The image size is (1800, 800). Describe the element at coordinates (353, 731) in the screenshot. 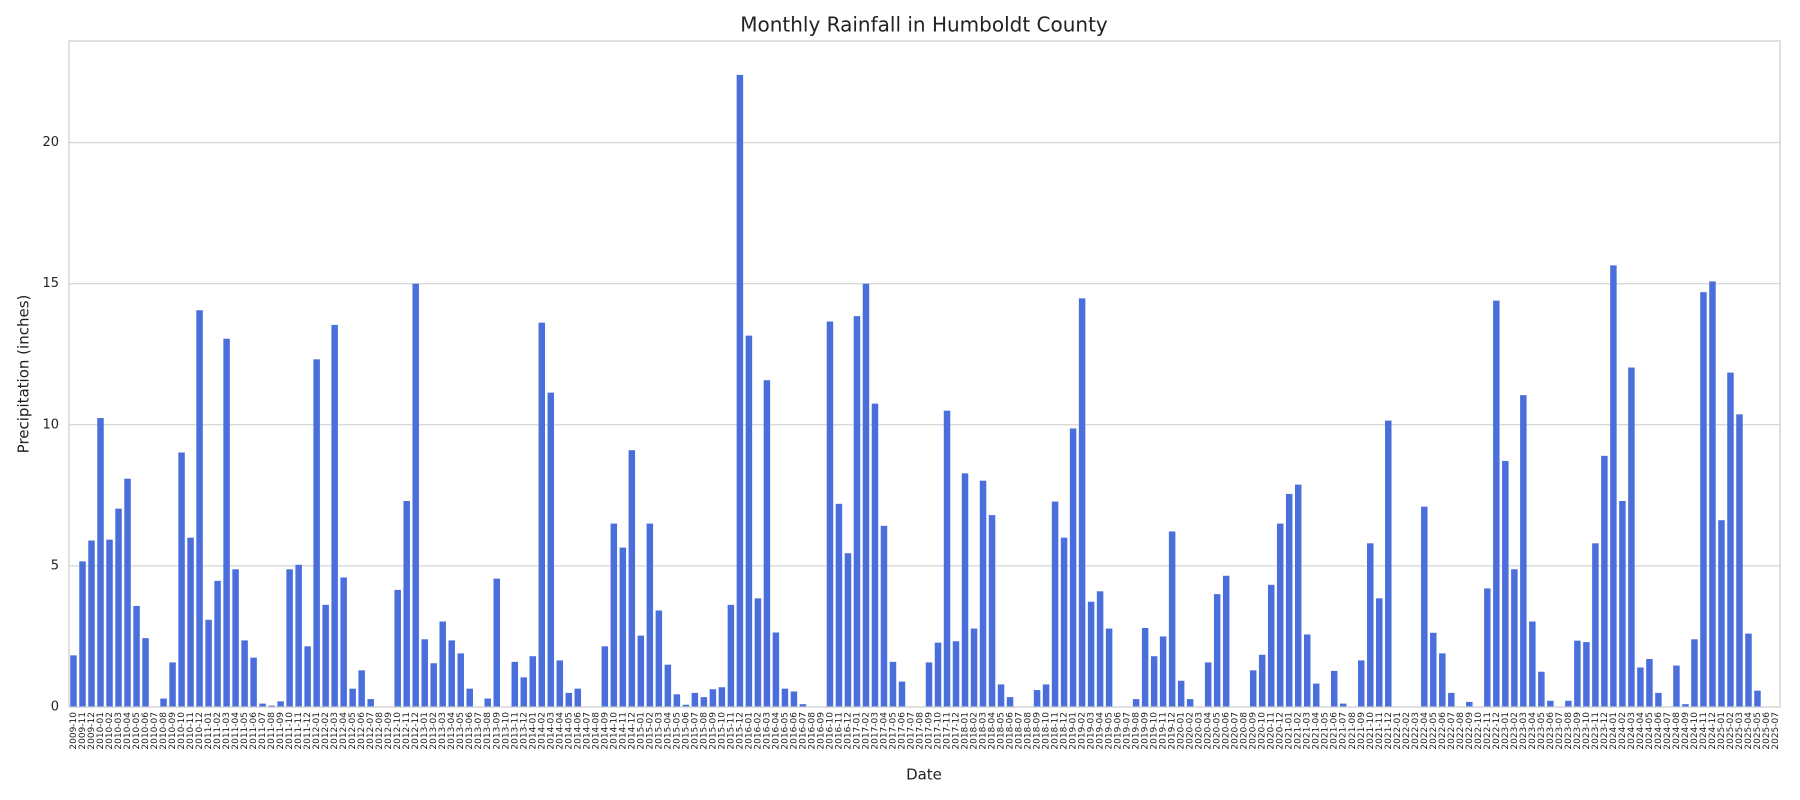

I see `x-tick-label: 2012-05` at that location.